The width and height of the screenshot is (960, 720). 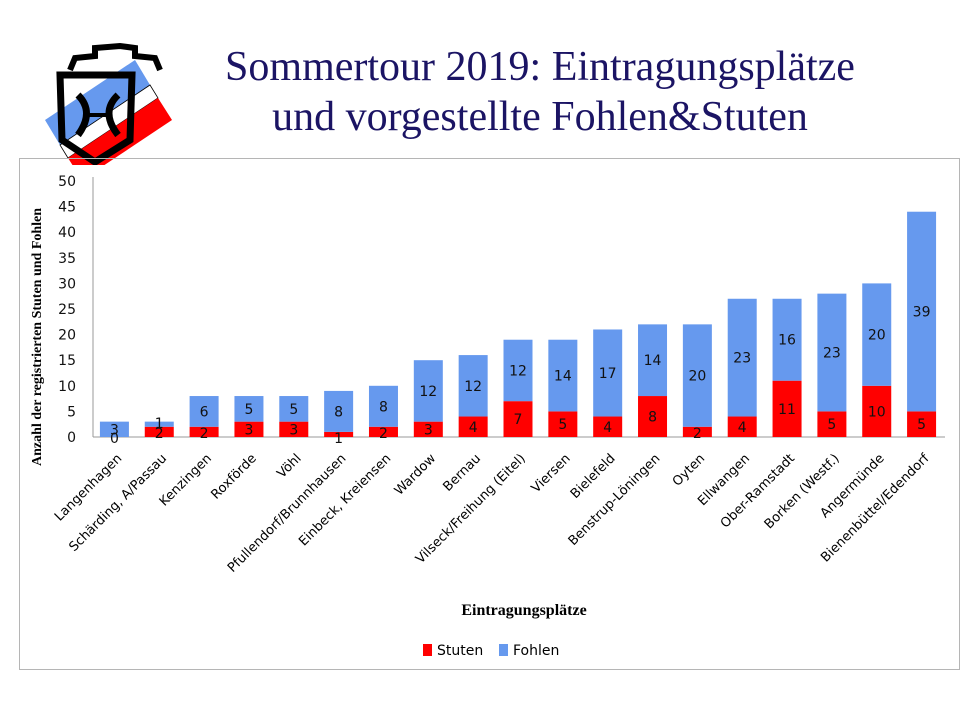 What do you see at coordinates (338, 439) in the screenshot?
I see `data-label-stuten: 1` at bounding box center [338, 439].